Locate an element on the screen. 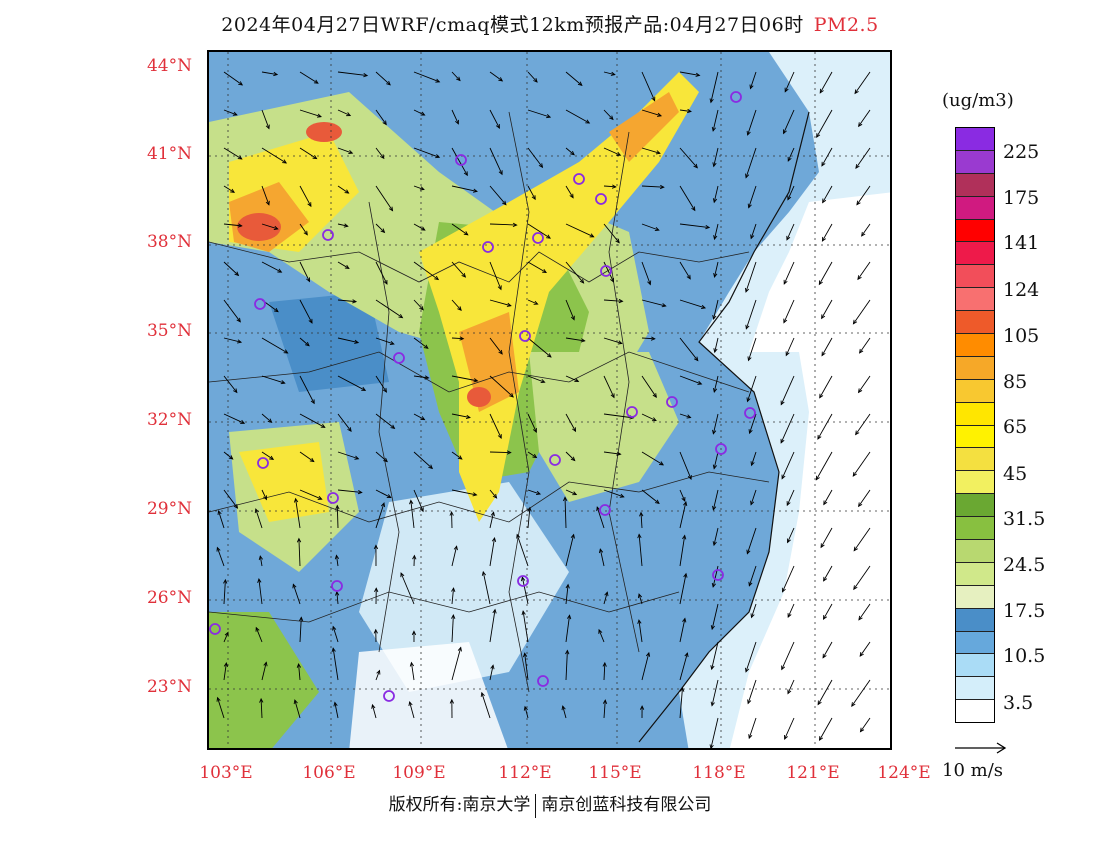 The width and height of the screenshot is (1100, 850). yellow-corridor is located at coordinates (559, 297).